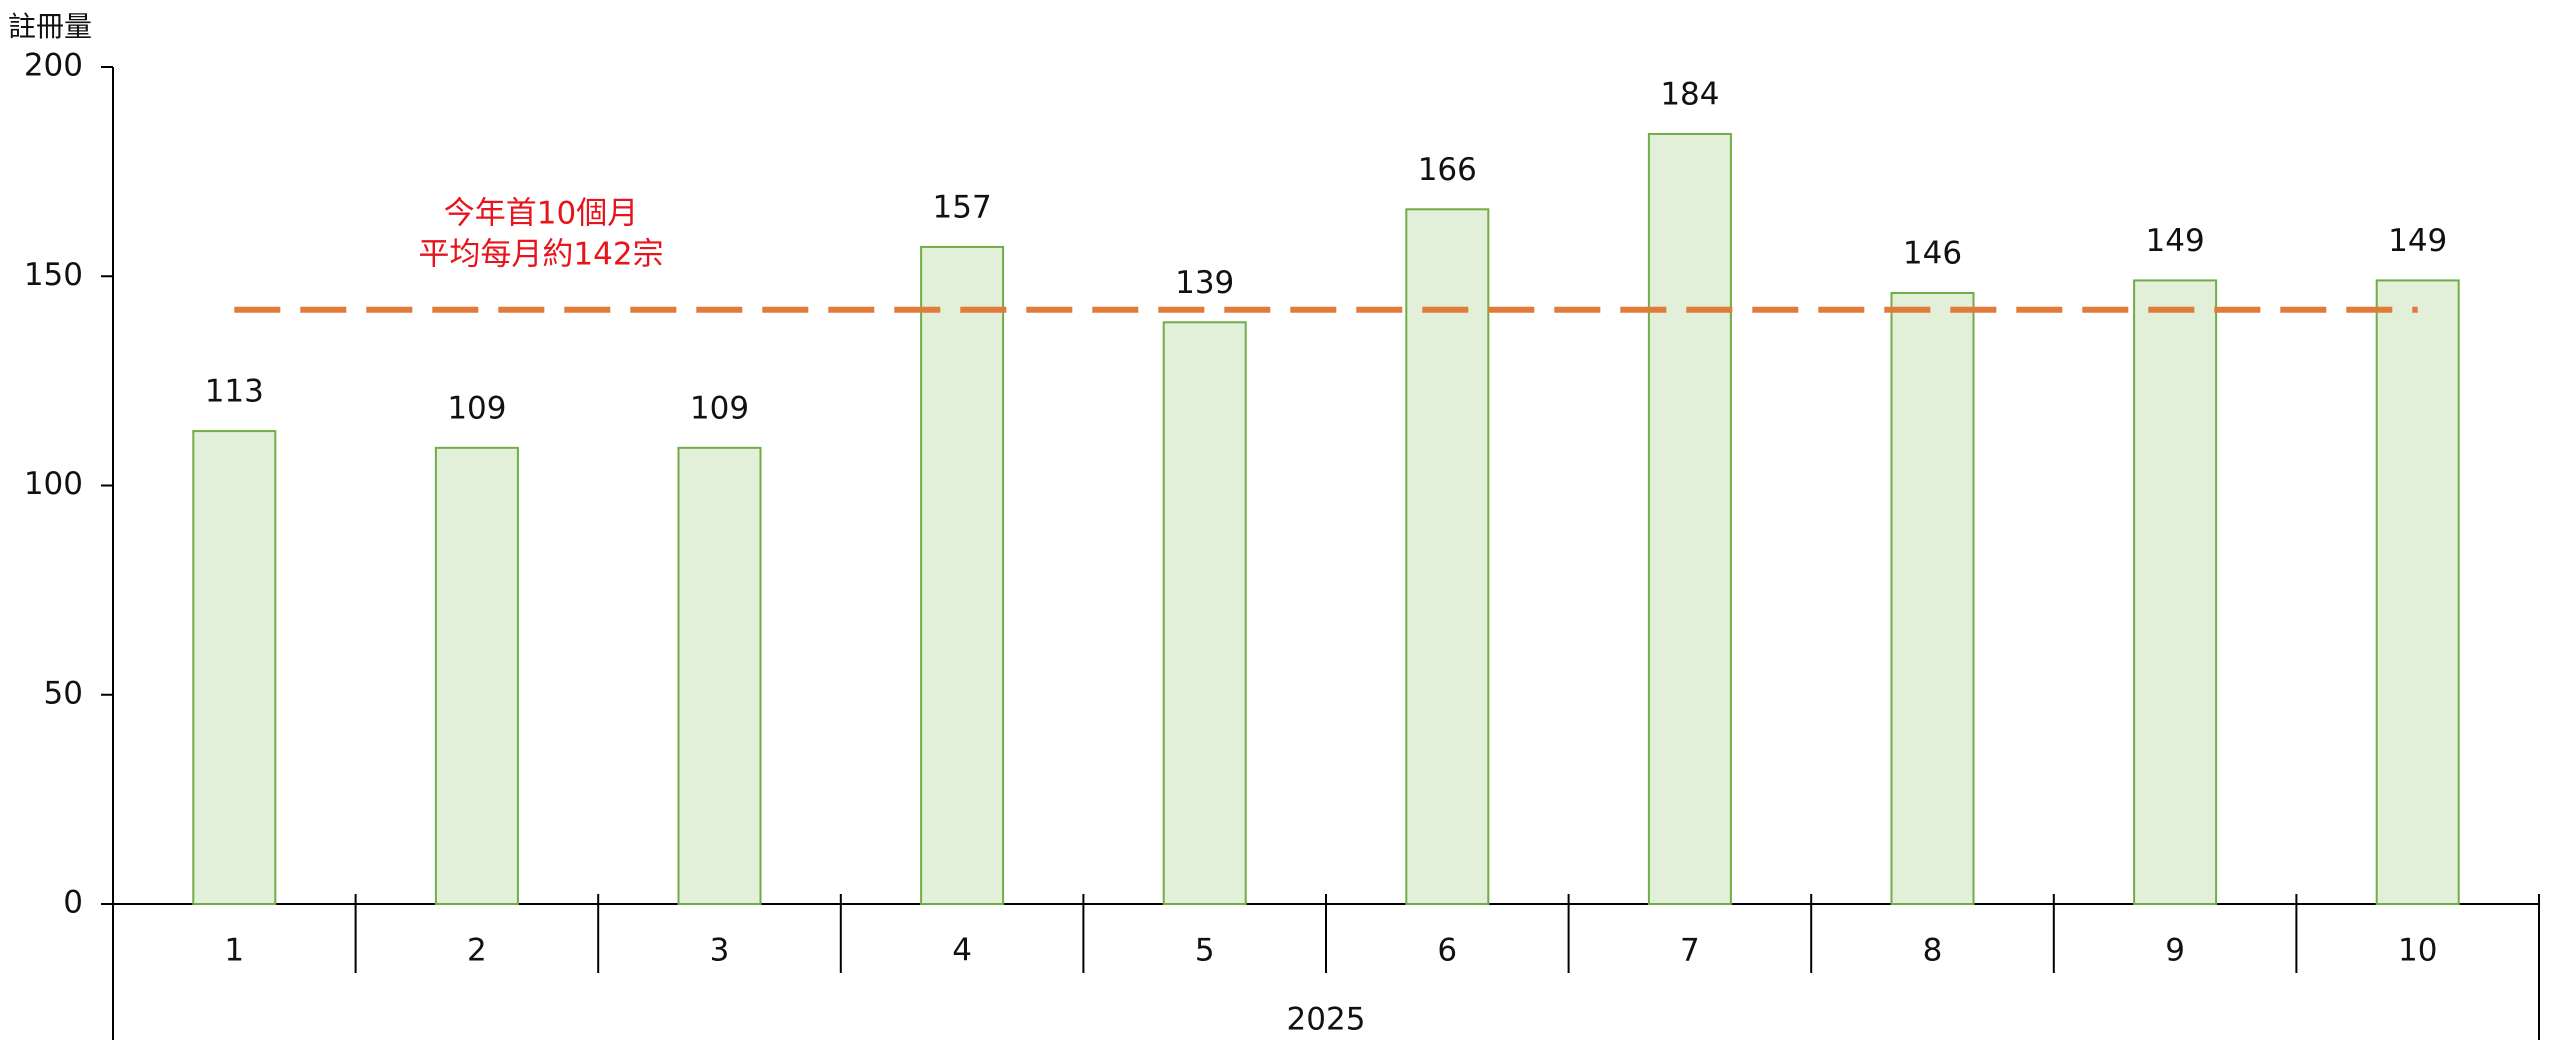 The width and height of the screenshot is (2560, 1061). I want to click on average-annotation: 平均每月約142宗, so click(540, 255).